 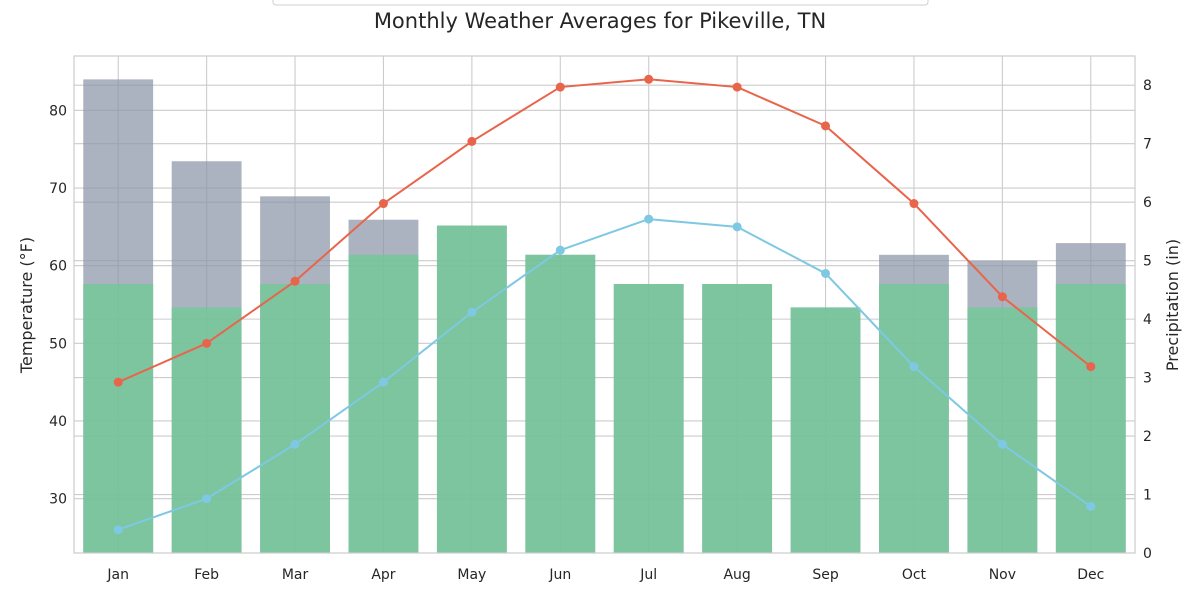 I want to click on point-series2-sep, so click(x=826, y=126).